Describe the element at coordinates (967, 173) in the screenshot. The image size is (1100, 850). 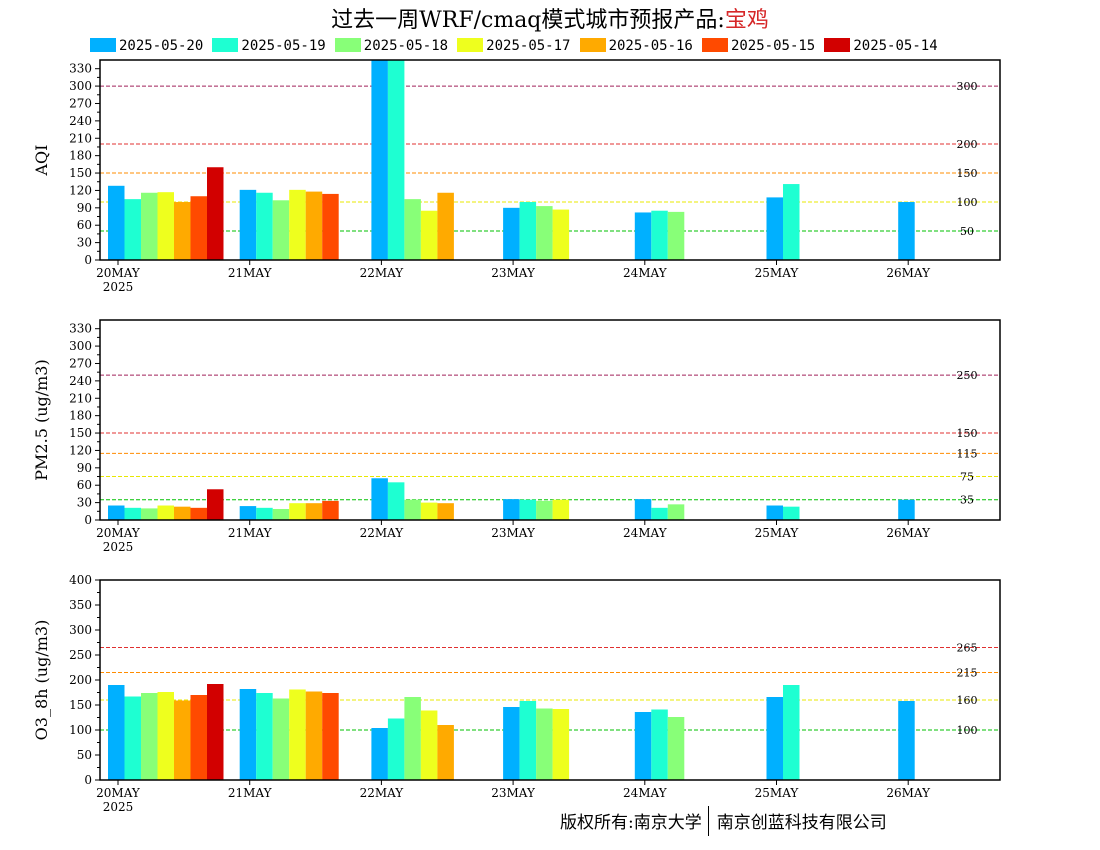
I see `threshold-label: 150` at that location.